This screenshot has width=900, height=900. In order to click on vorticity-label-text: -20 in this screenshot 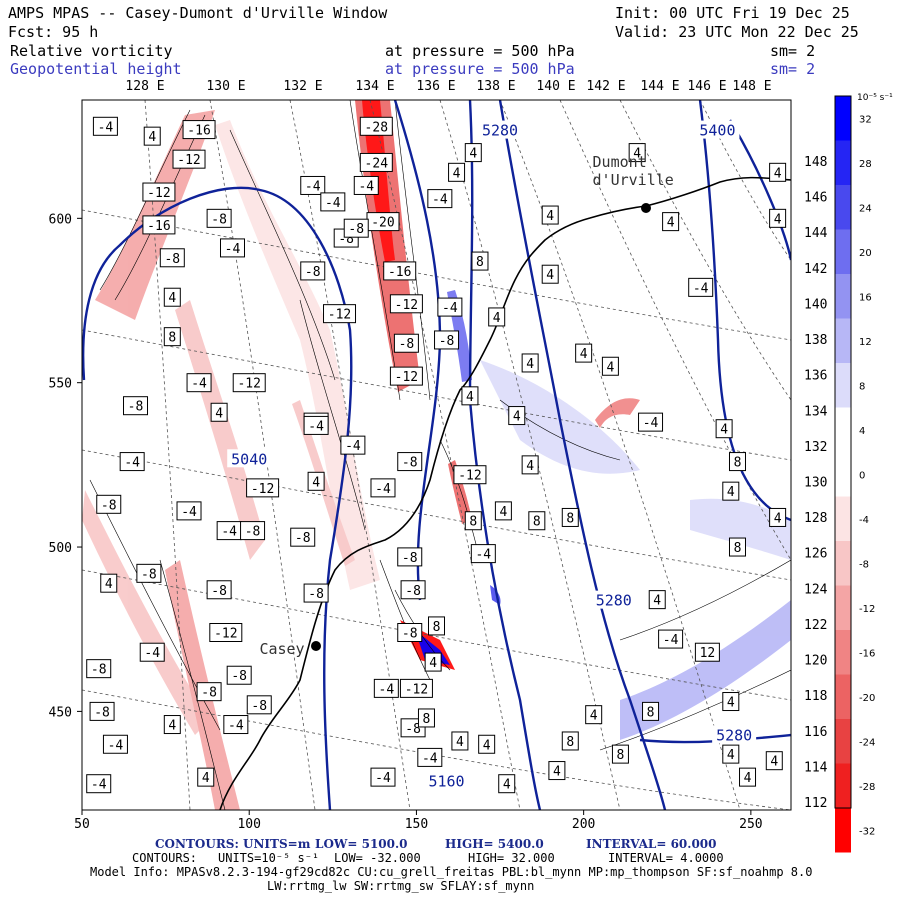, I will do `click(382, 223)`.